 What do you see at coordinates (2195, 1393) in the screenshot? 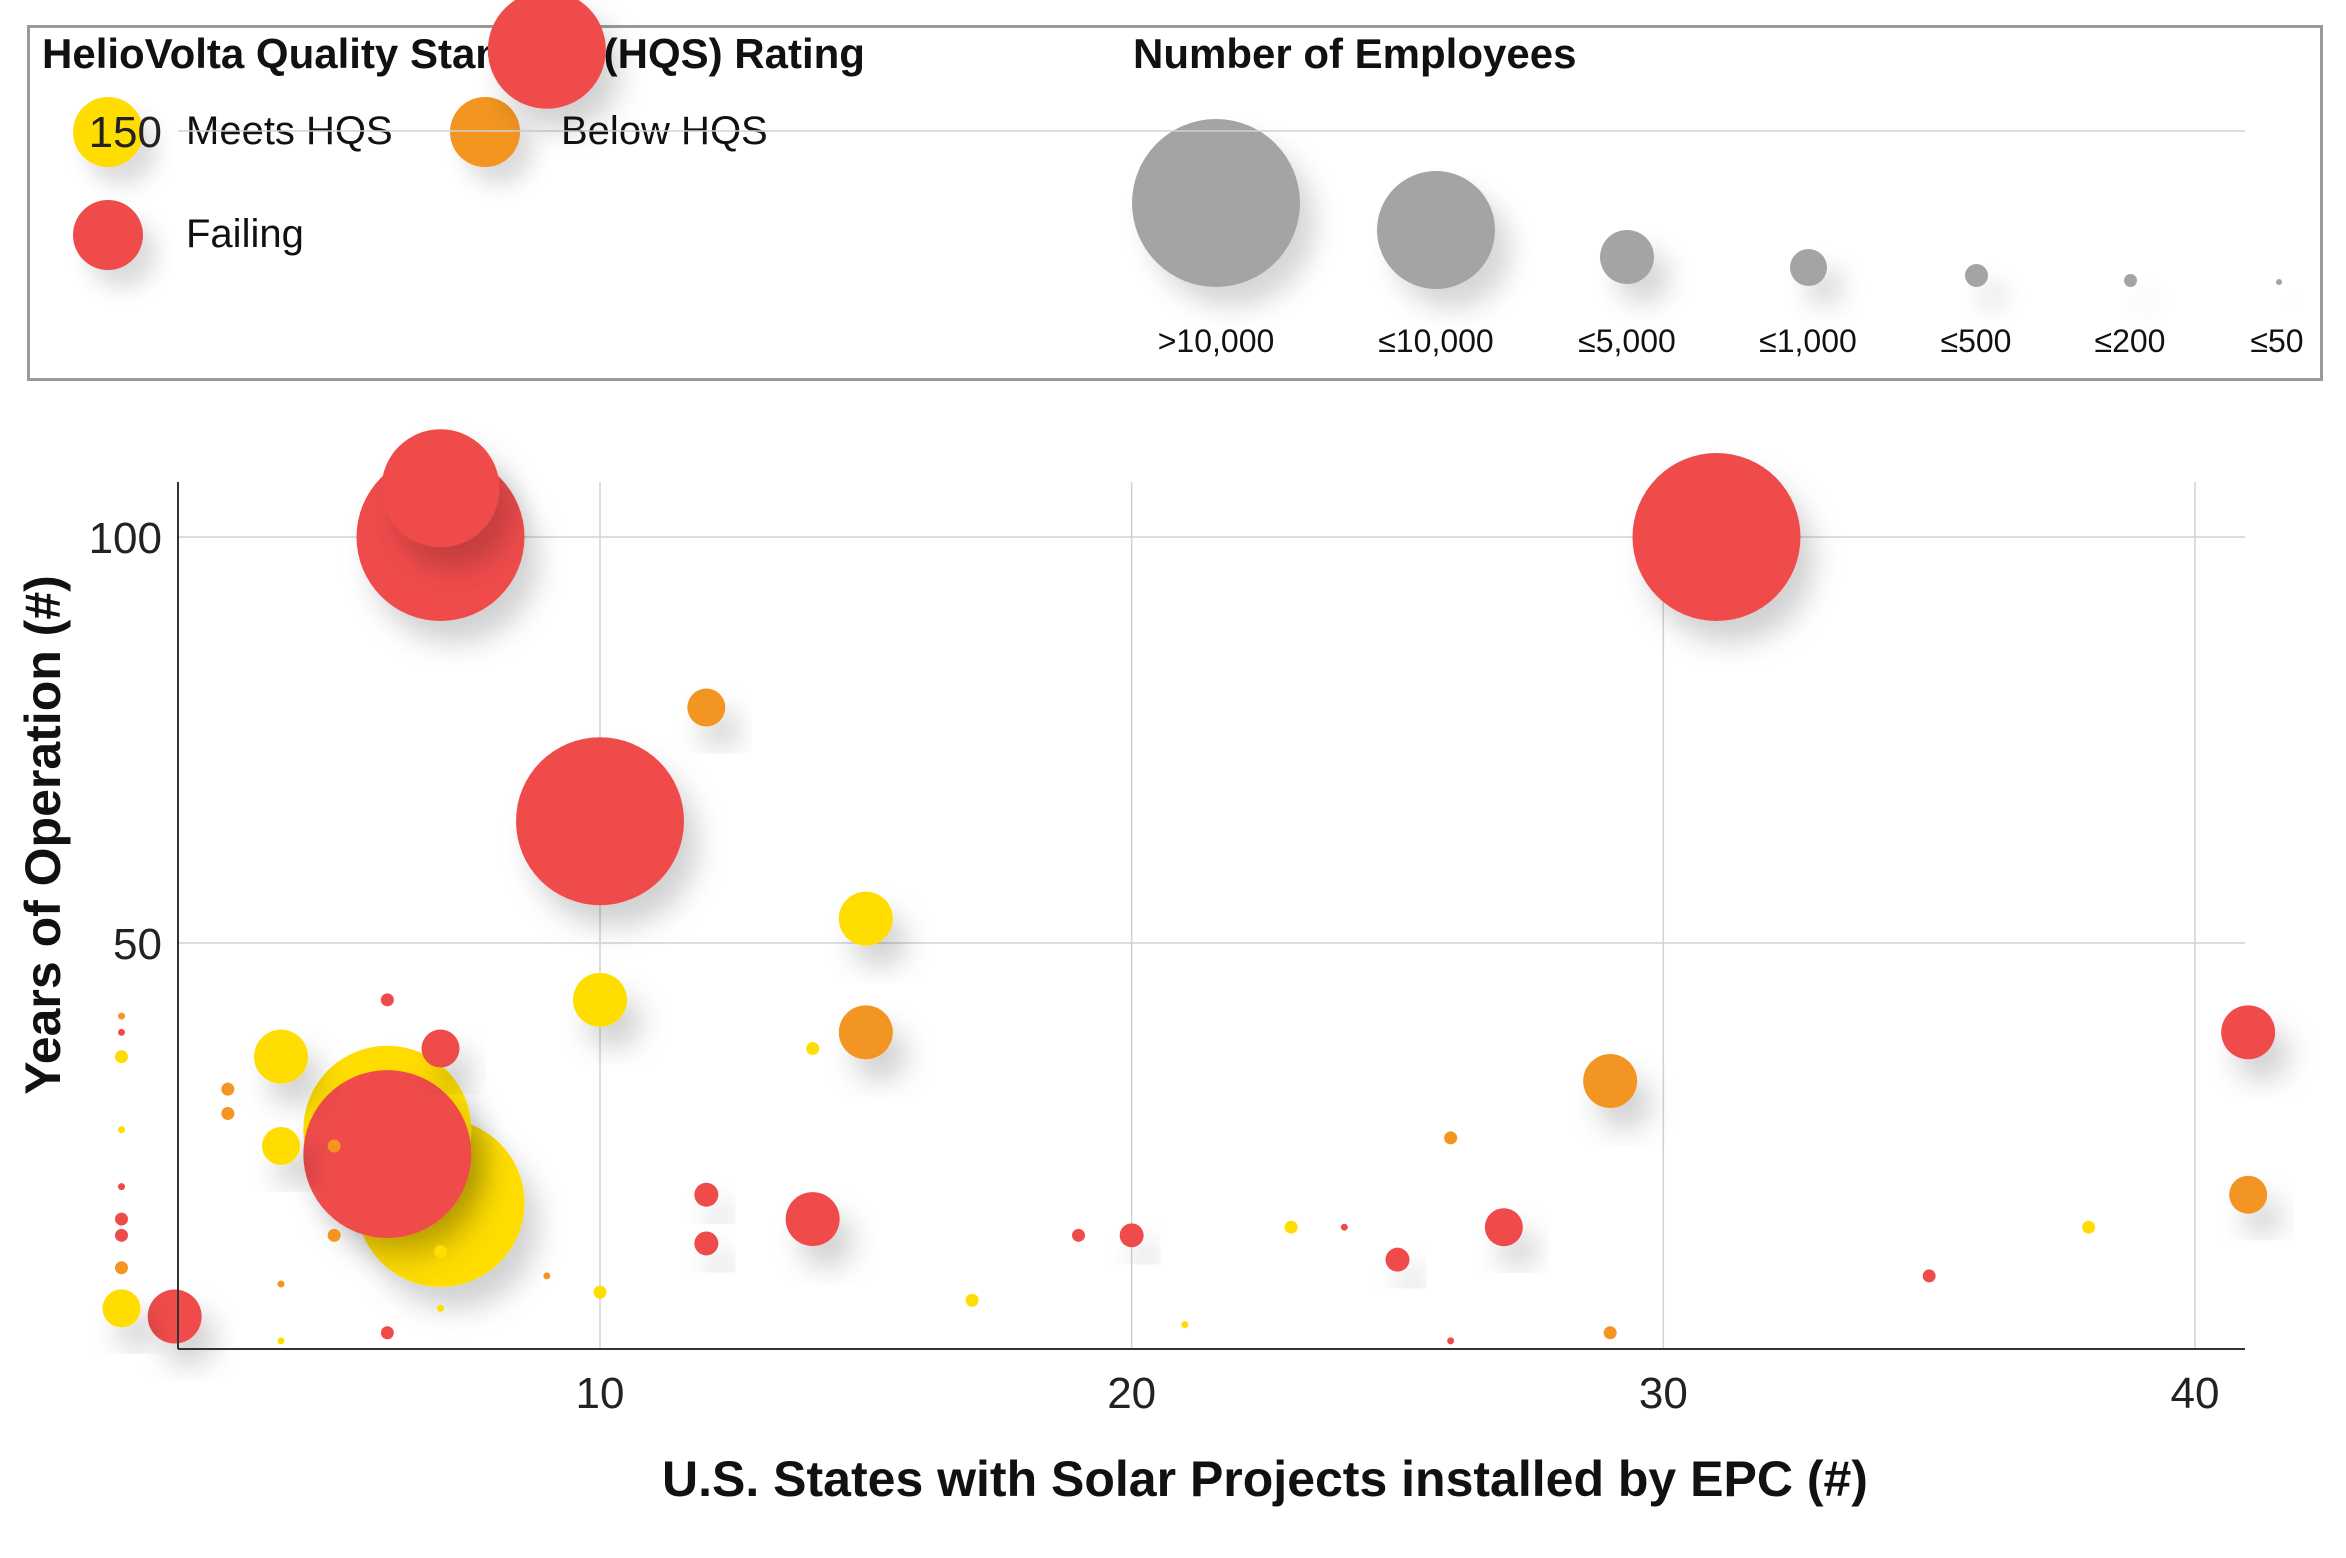
I see `x-tick-label: 40` at bounding box center [2195, 1393].